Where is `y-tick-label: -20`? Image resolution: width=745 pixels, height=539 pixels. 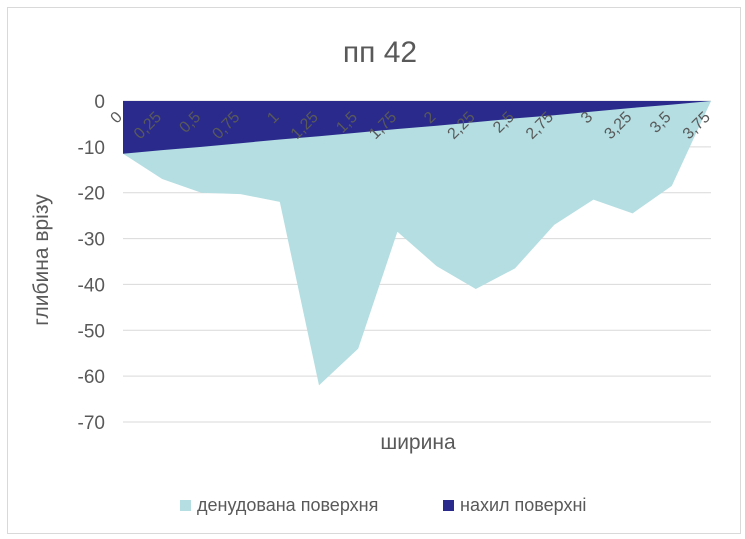 y-tick-label: -20 is located at coordinates (91, 194).